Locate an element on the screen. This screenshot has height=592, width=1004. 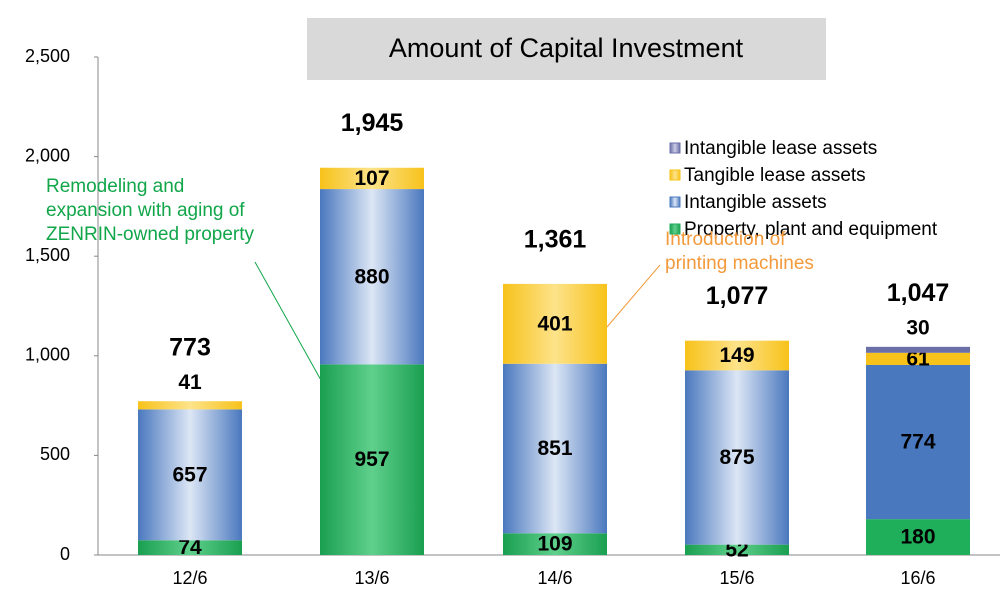
data-label: 61 is located at coordinates (918, 358).